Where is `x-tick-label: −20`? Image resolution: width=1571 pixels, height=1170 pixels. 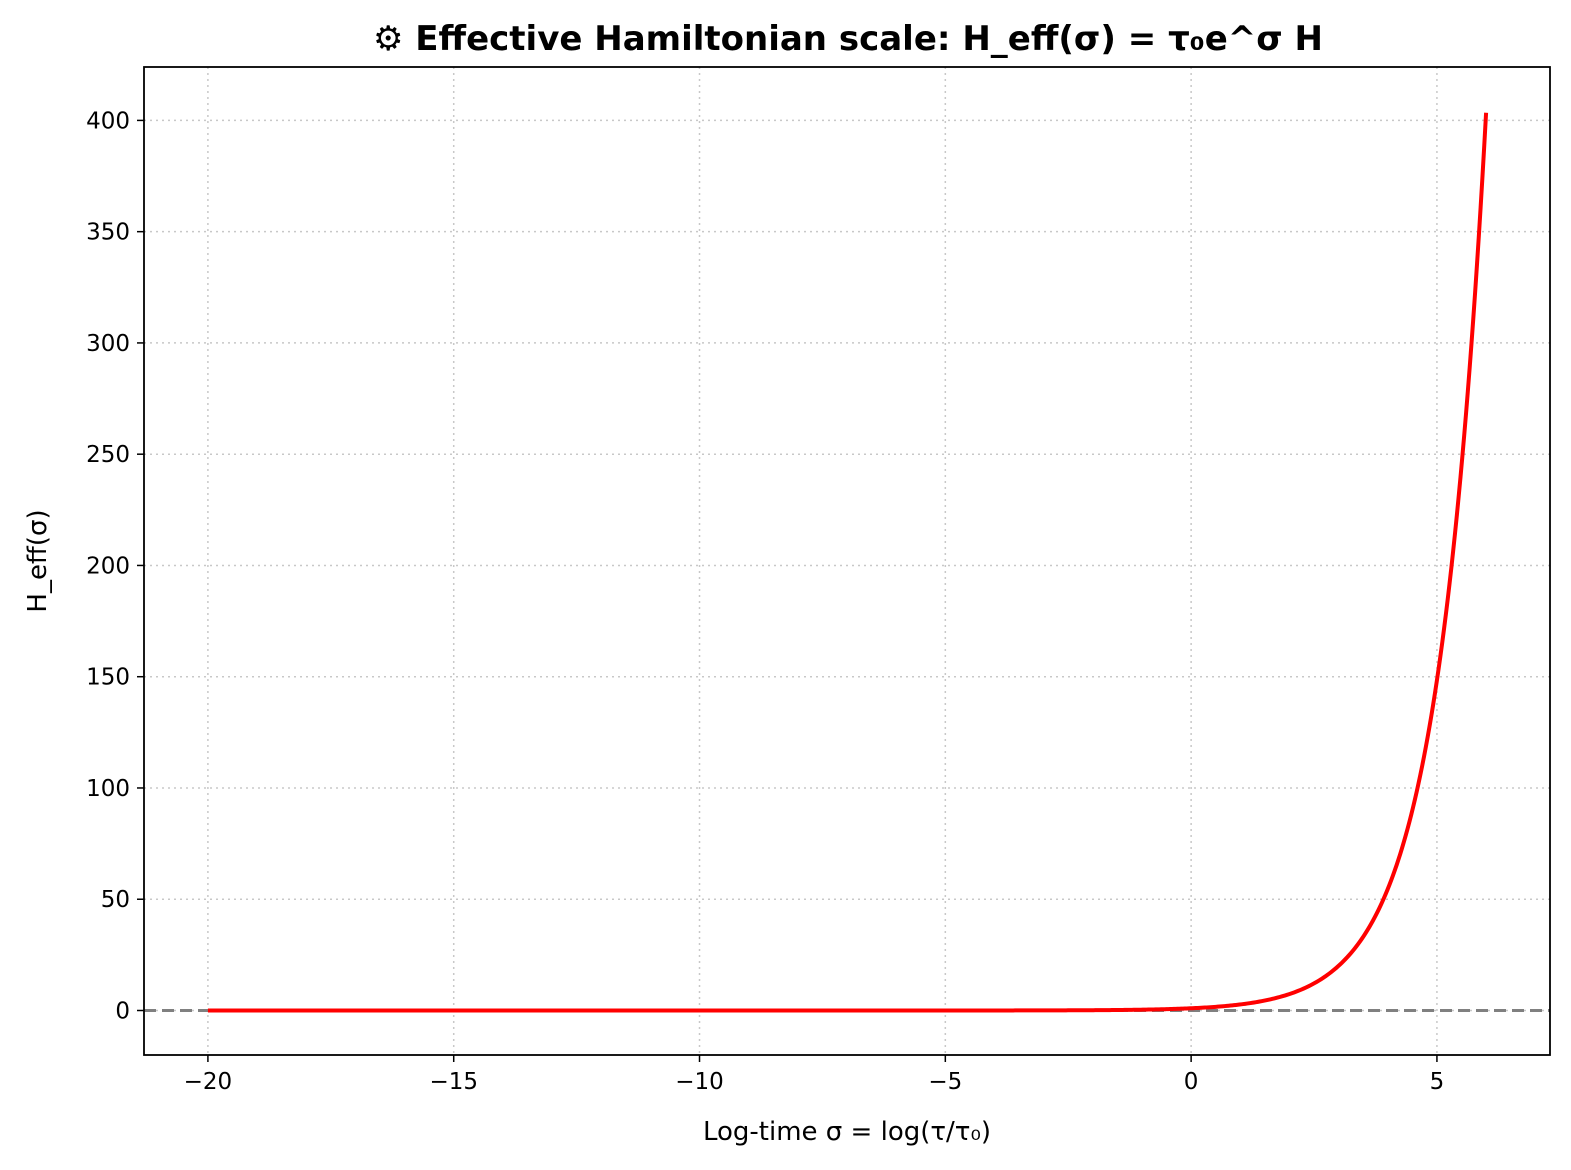
x-tick-label: −20 is located at coordinates (208, 1082).